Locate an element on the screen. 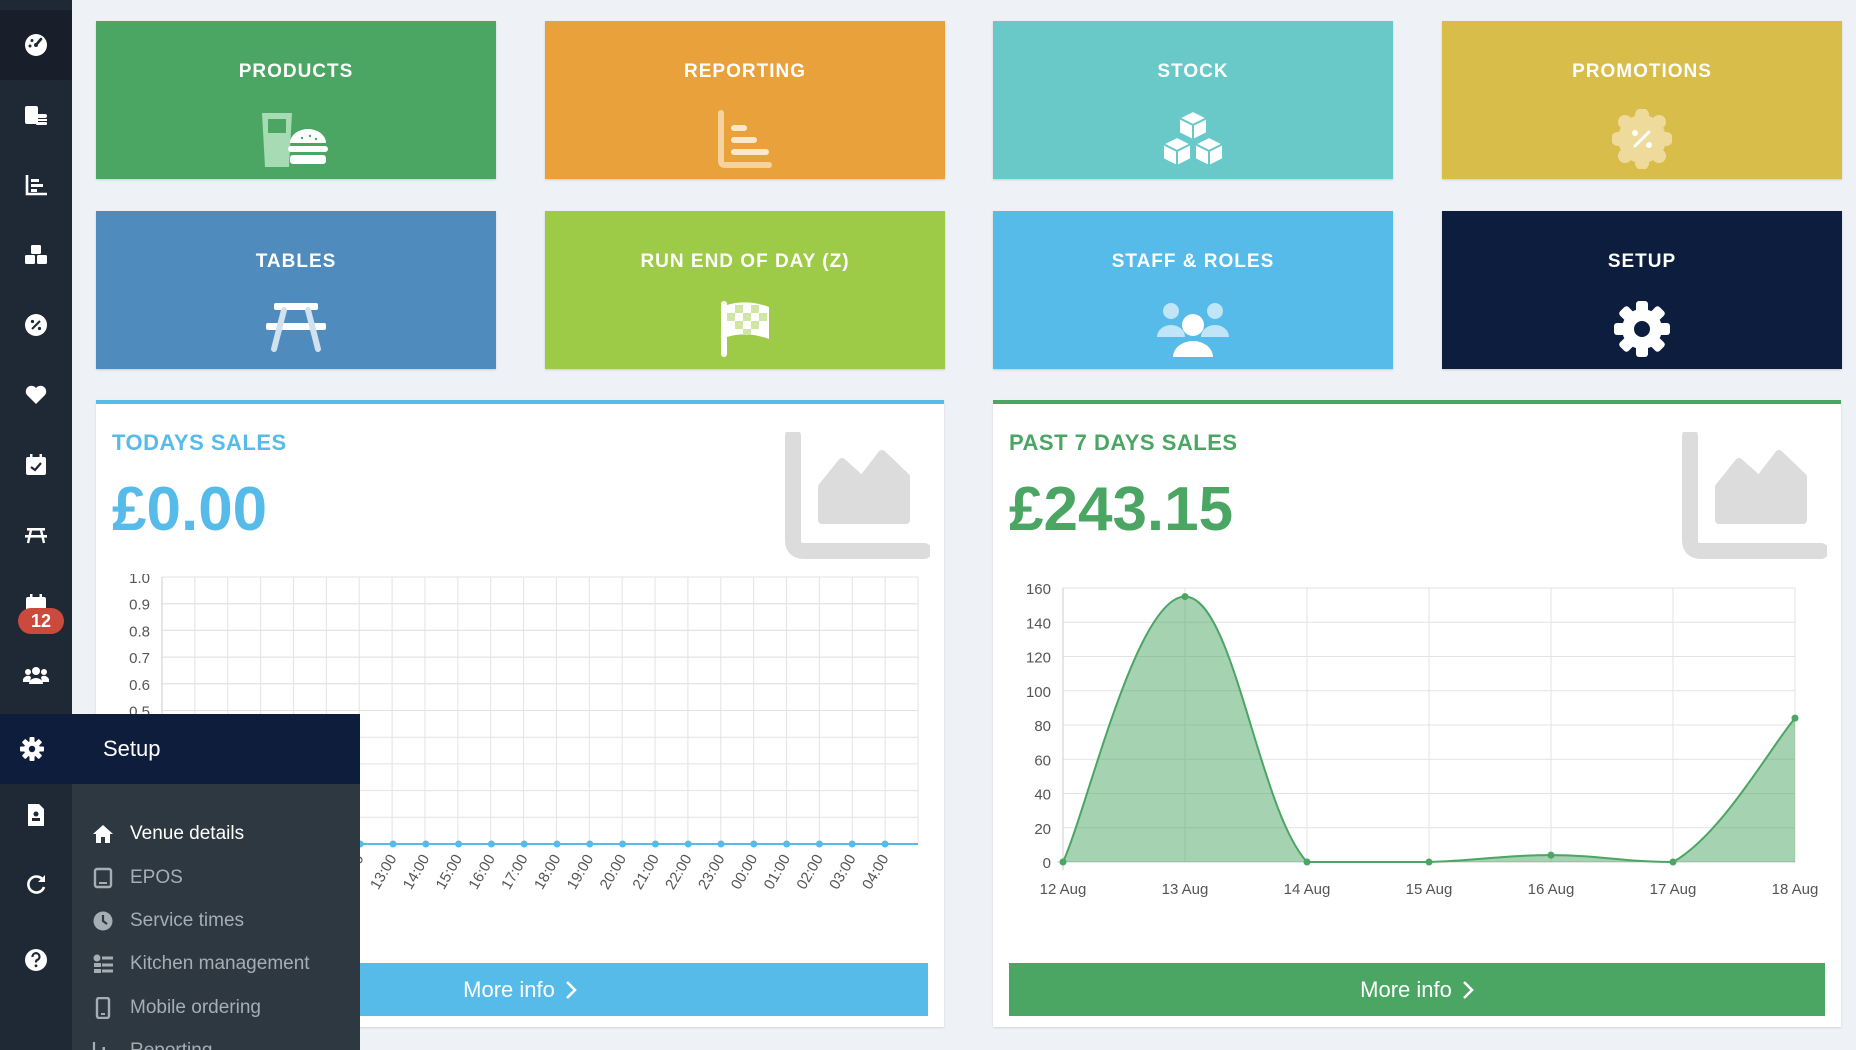  x-tick-label: 01:00 is located at coordinates (777, 872).